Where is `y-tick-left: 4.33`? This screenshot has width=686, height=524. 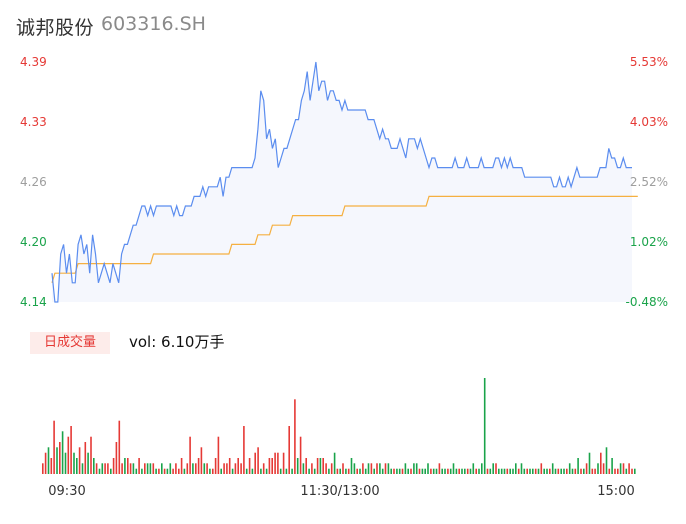
y-tick-left: 4.33 is located at coordinates (33, 122).